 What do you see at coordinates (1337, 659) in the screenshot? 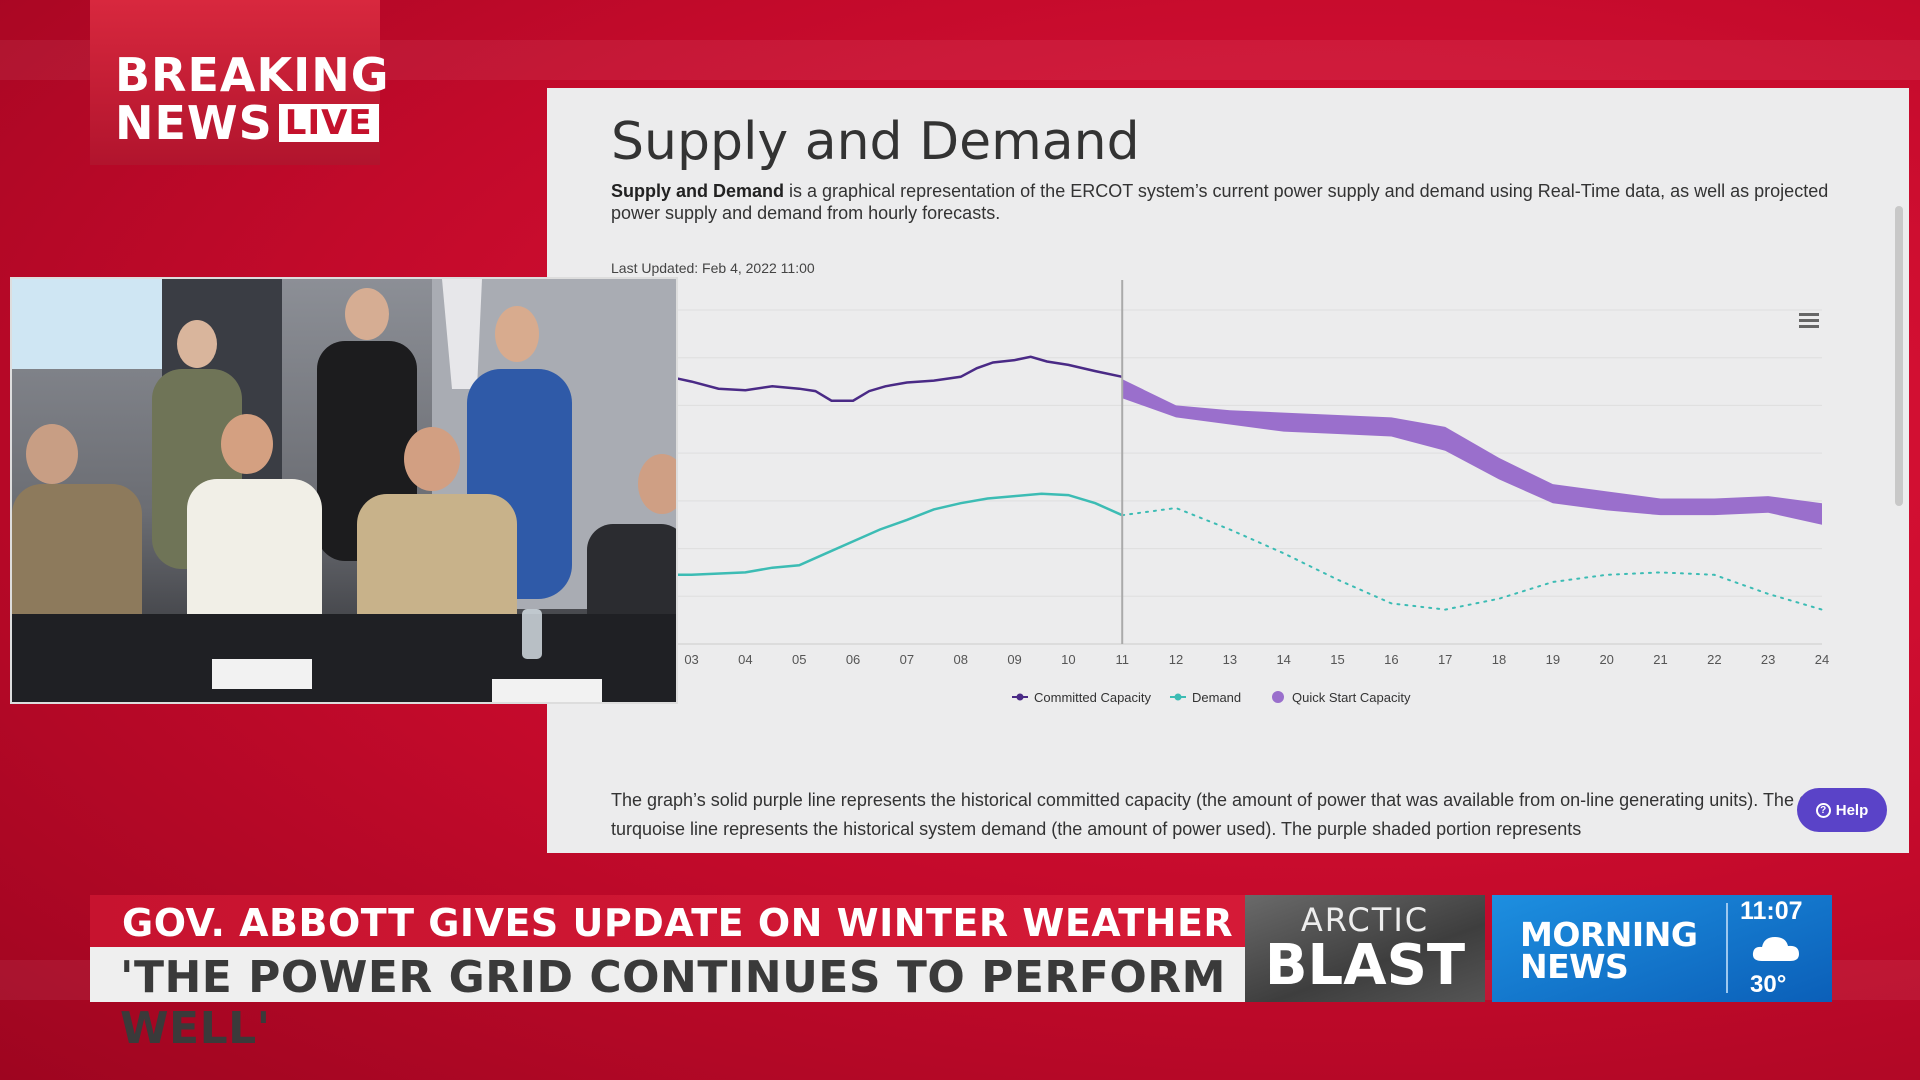
I see `x-tick-label: 15` at bounding box center [1337, 659].